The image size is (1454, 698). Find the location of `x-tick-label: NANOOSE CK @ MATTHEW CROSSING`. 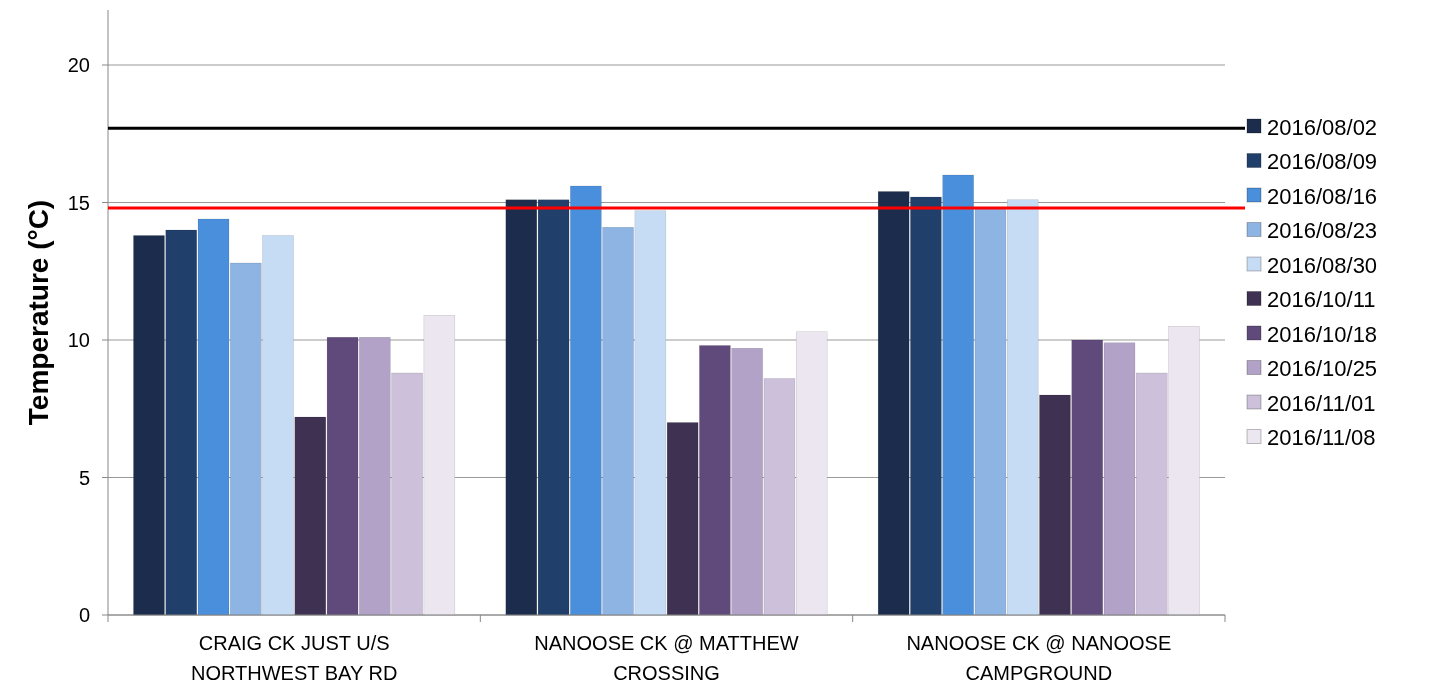

x-tick-label: NANOOSE CK @ MATTHEW CROSSING is located at coordinates (666, 658).